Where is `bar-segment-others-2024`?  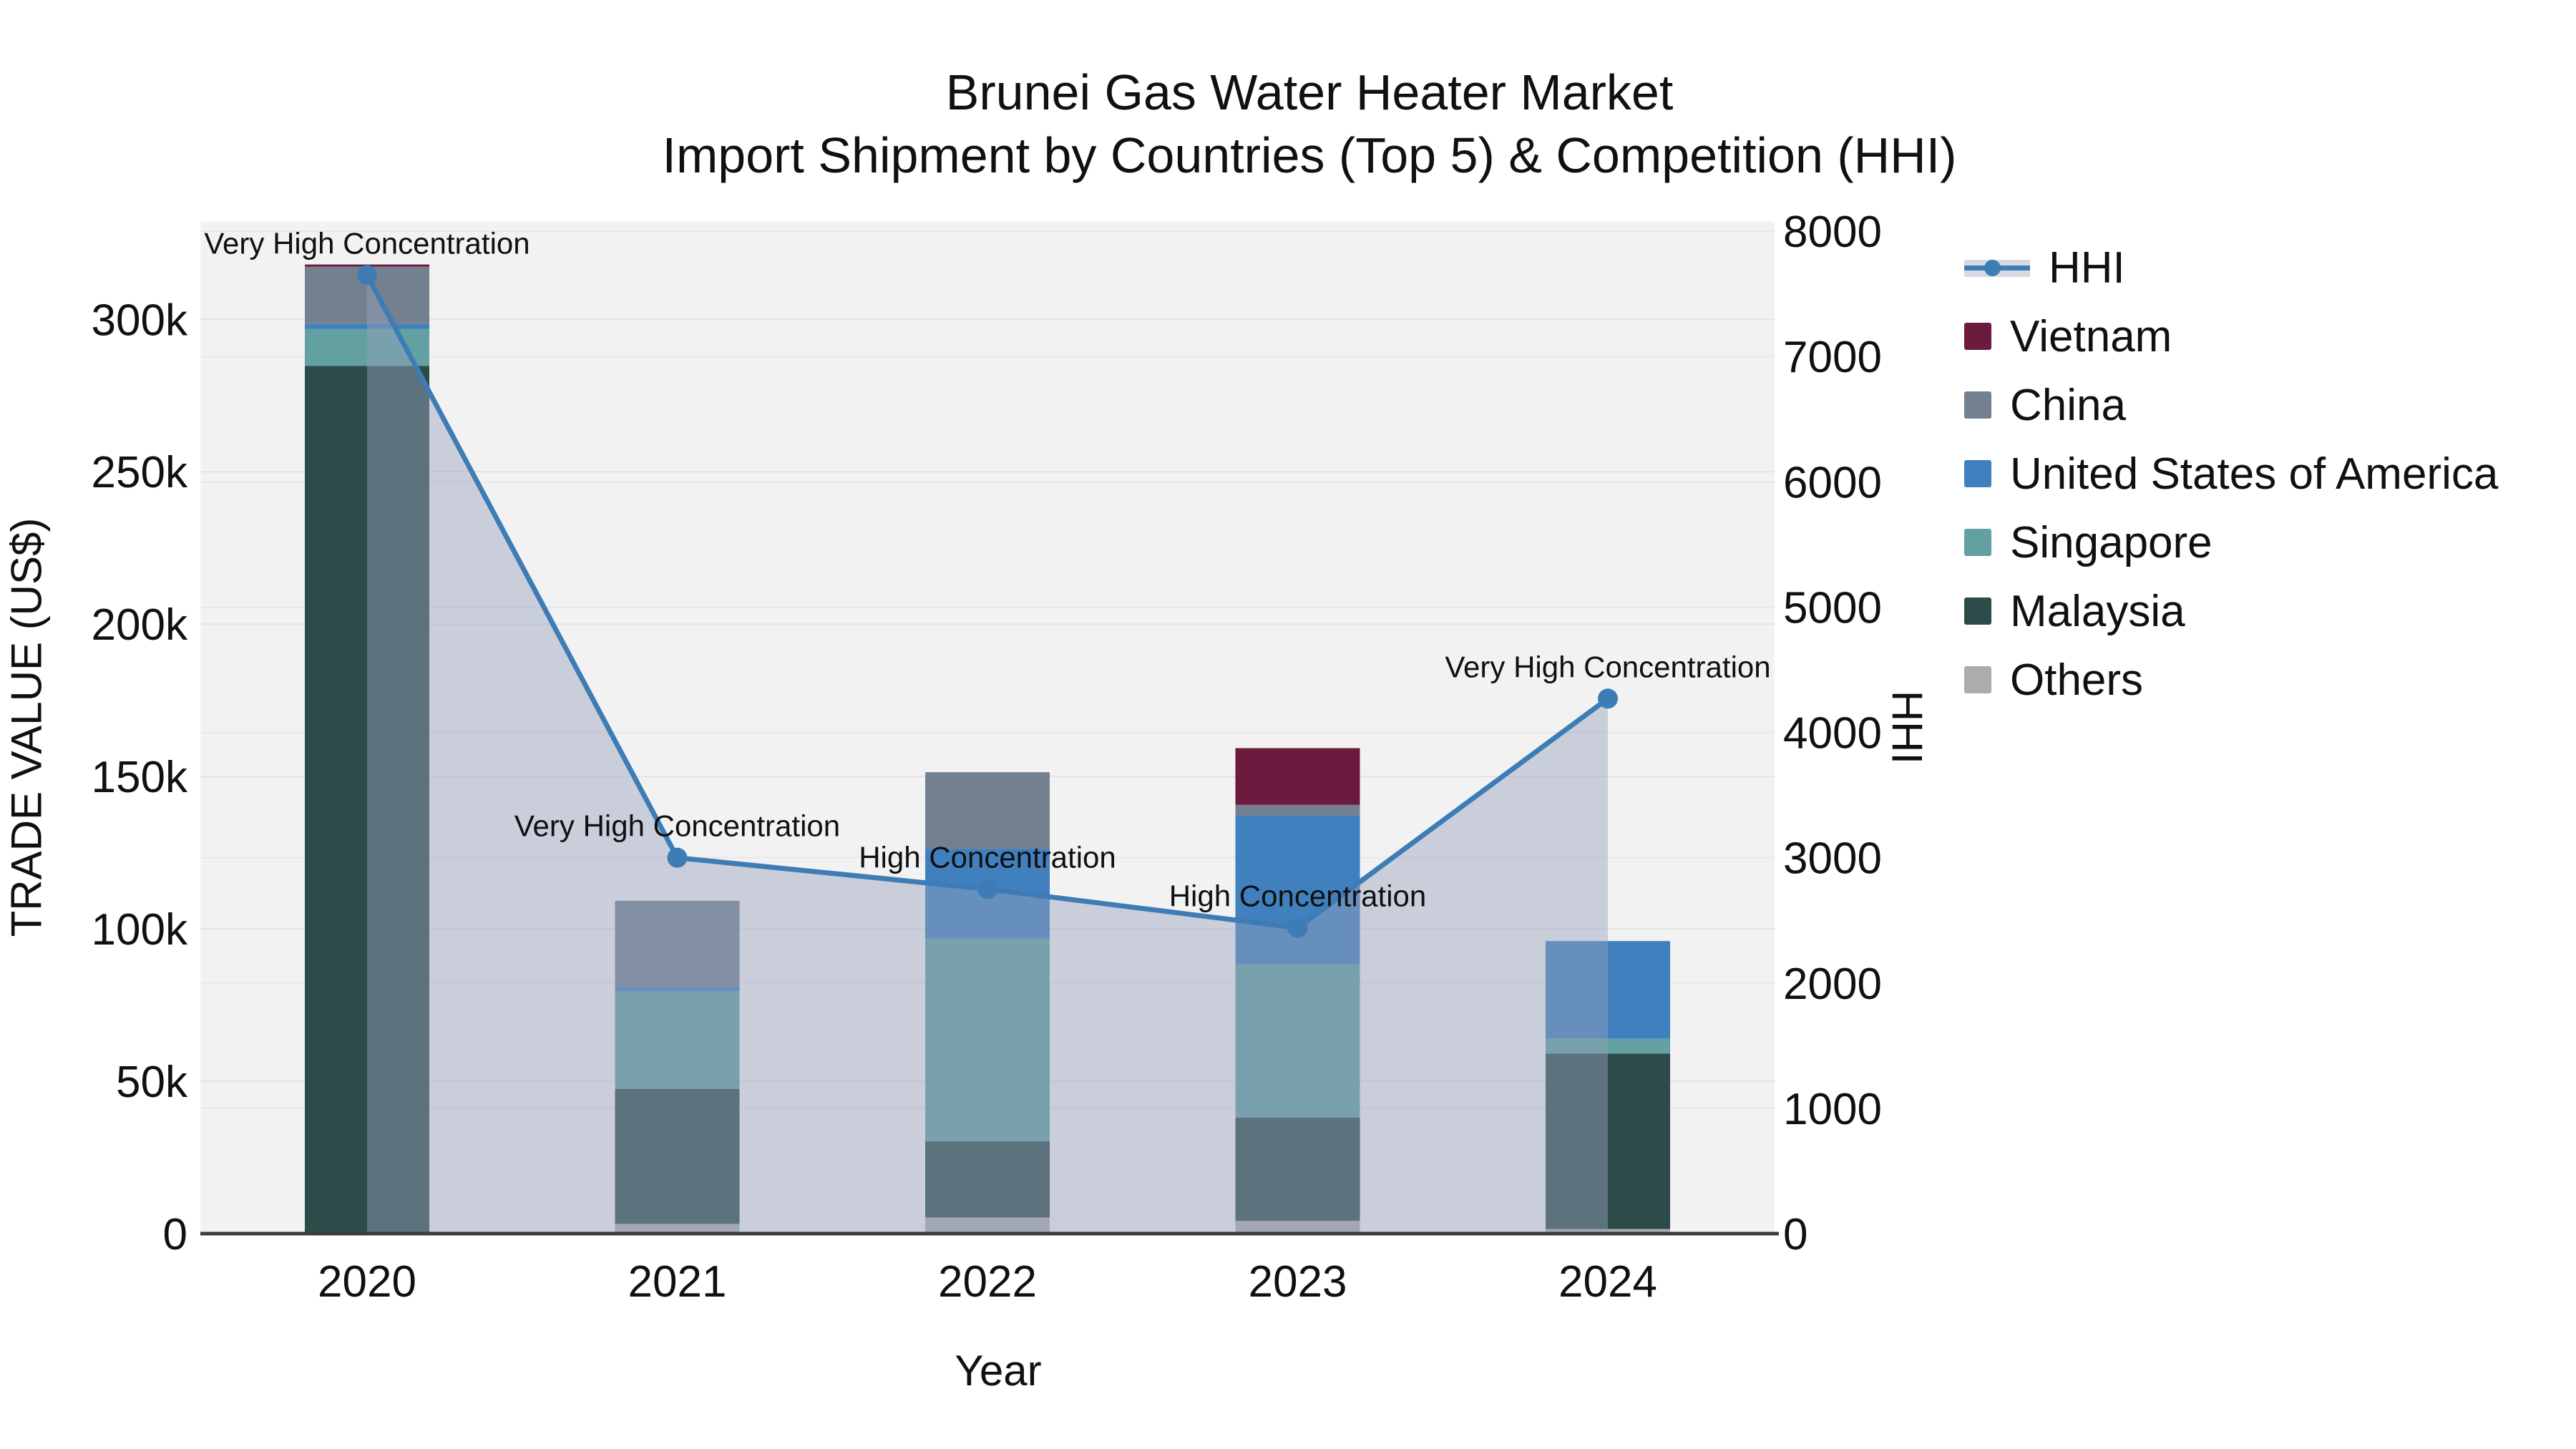
bar-segment-others-2024 is located at coordinates (1608, 1231).